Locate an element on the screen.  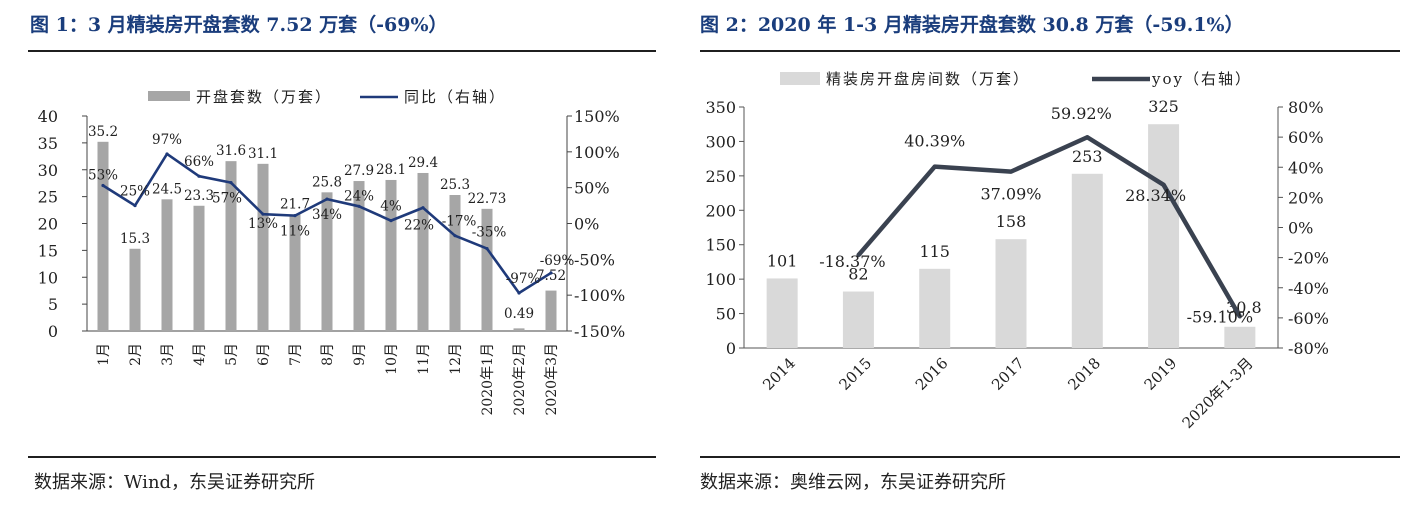
yoy-data-label: 13% is located at coordinates (263, 224).